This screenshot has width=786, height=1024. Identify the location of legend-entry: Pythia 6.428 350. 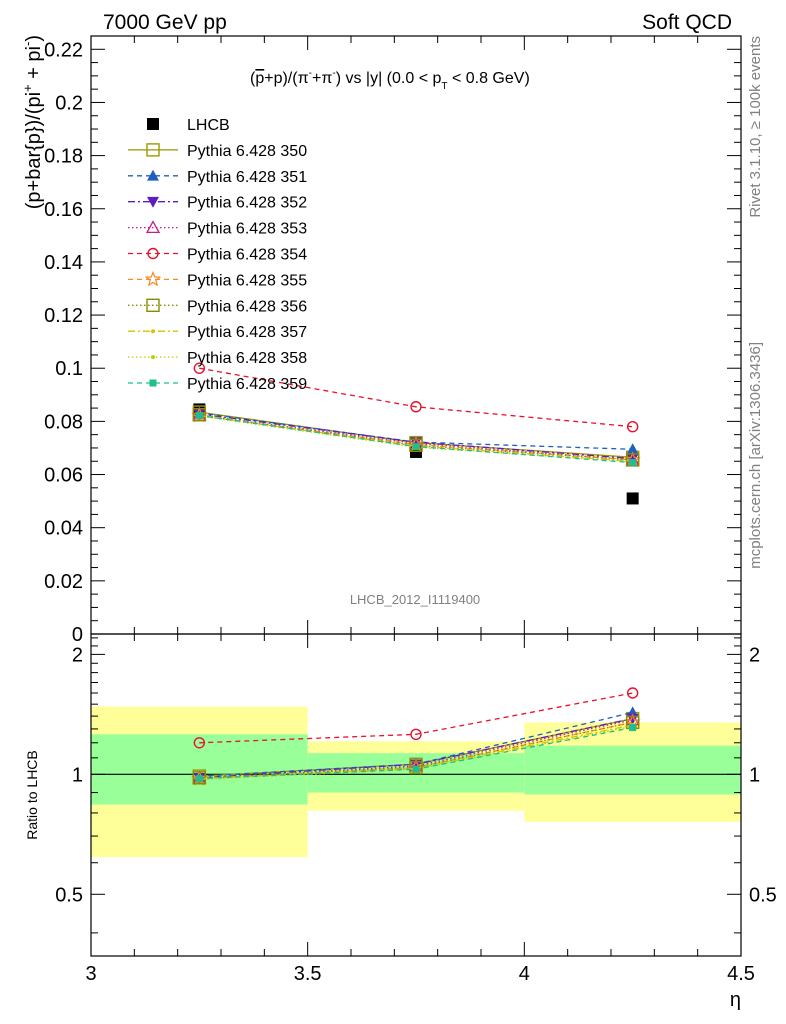
(217, 151).